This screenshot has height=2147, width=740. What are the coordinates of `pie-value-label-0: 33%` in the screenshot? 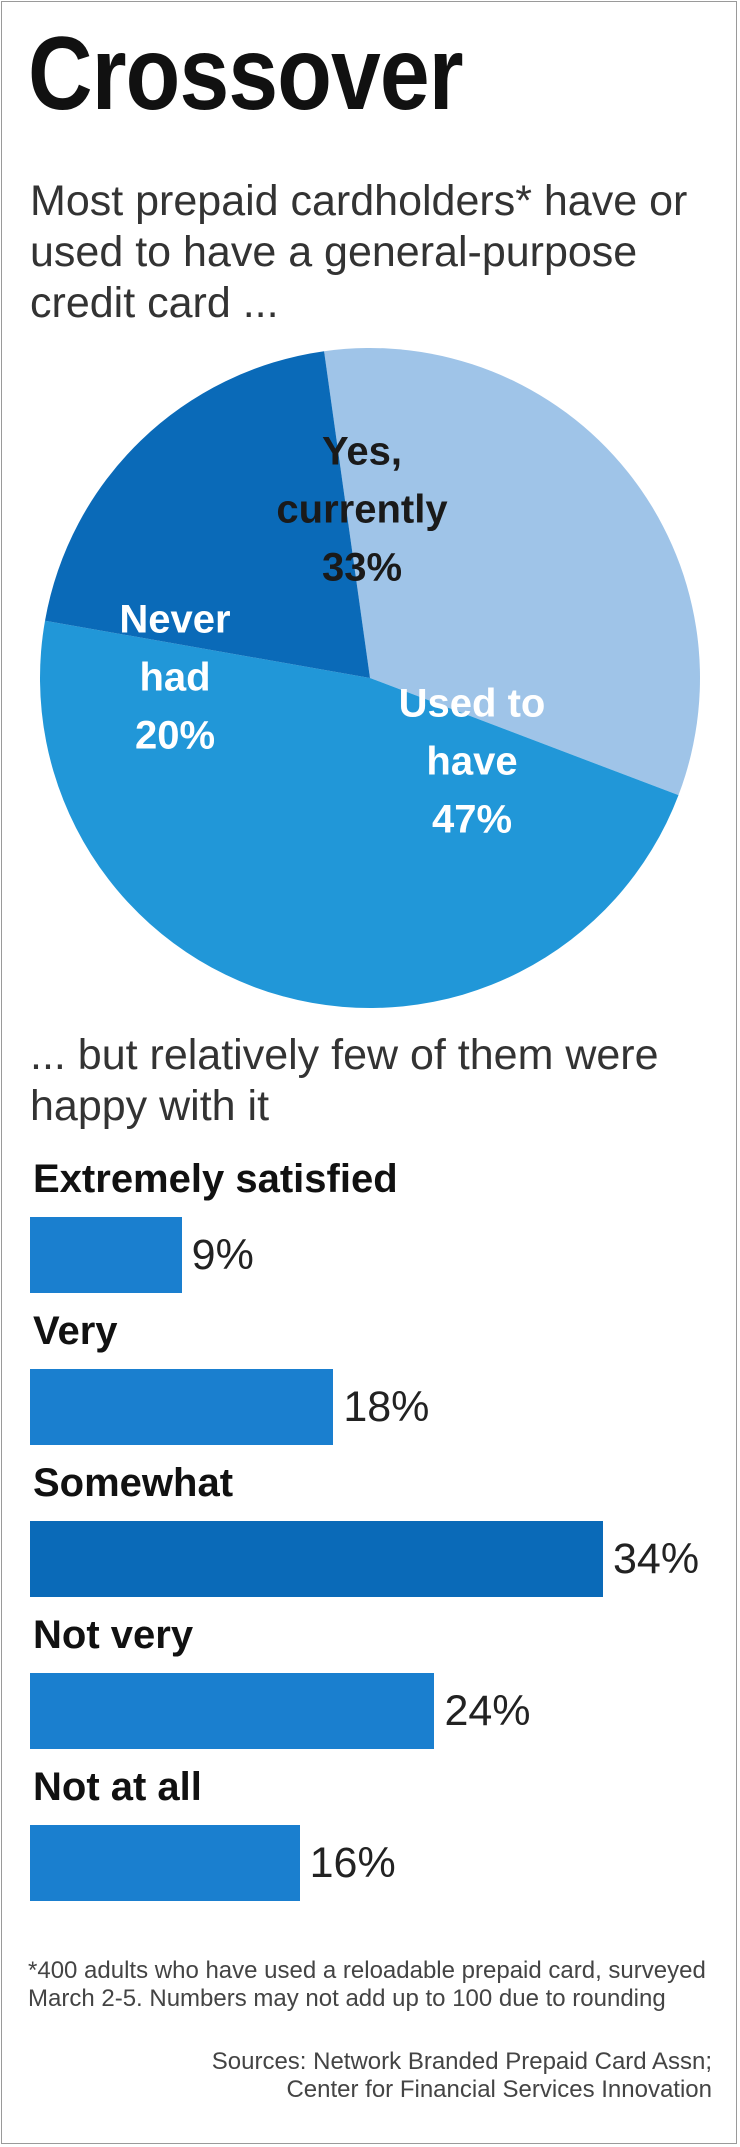 It's located at (362, 568).